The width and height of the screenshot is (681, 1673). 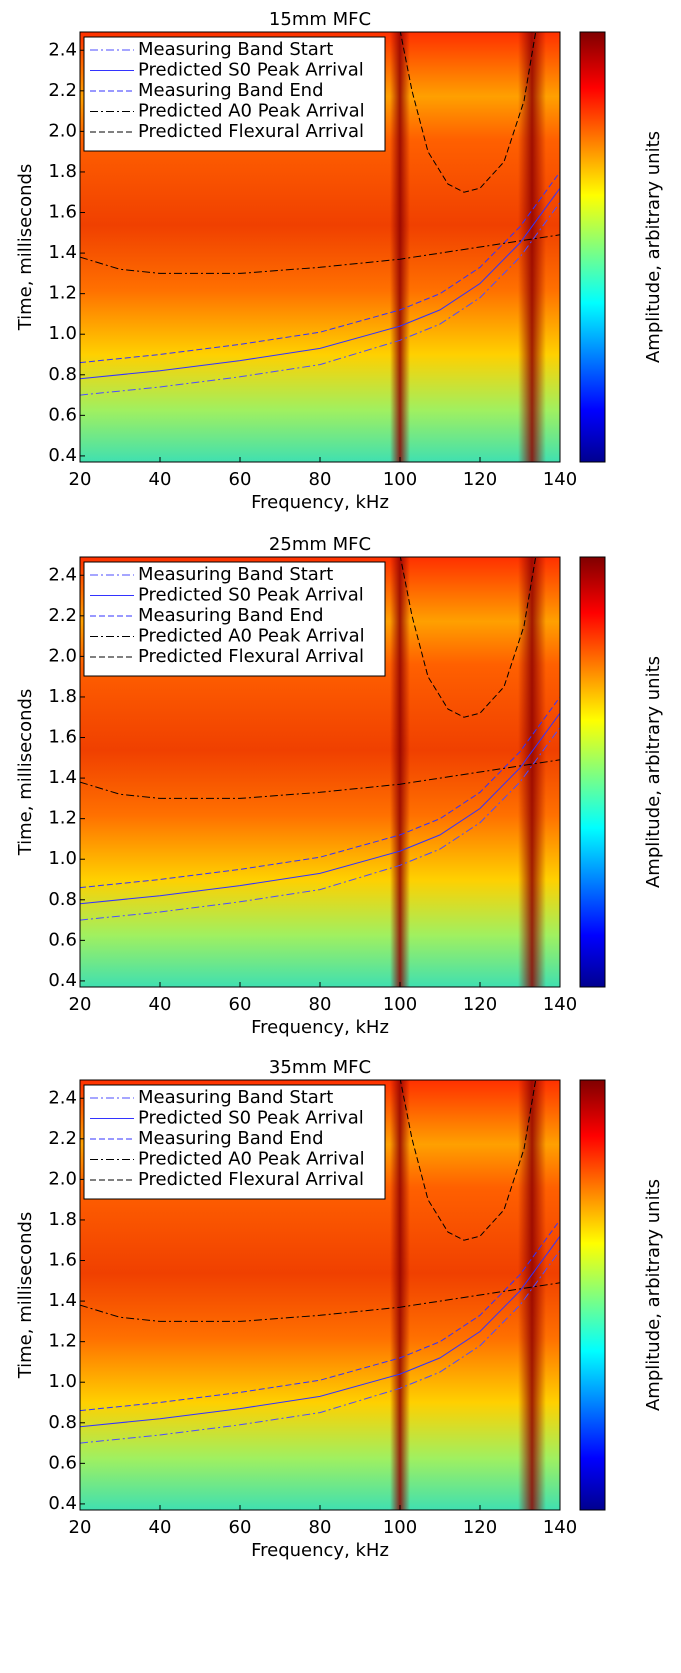 What do you see at coordinates (320, 19) in the screenshot?
I see `chart-title: 15mm MFC` at bounding box center [320, 19].